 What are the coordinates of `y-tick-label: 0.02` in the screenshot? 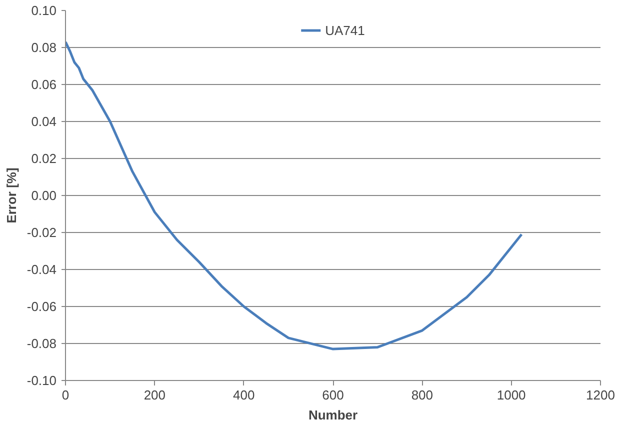 It's located at (44, 158).